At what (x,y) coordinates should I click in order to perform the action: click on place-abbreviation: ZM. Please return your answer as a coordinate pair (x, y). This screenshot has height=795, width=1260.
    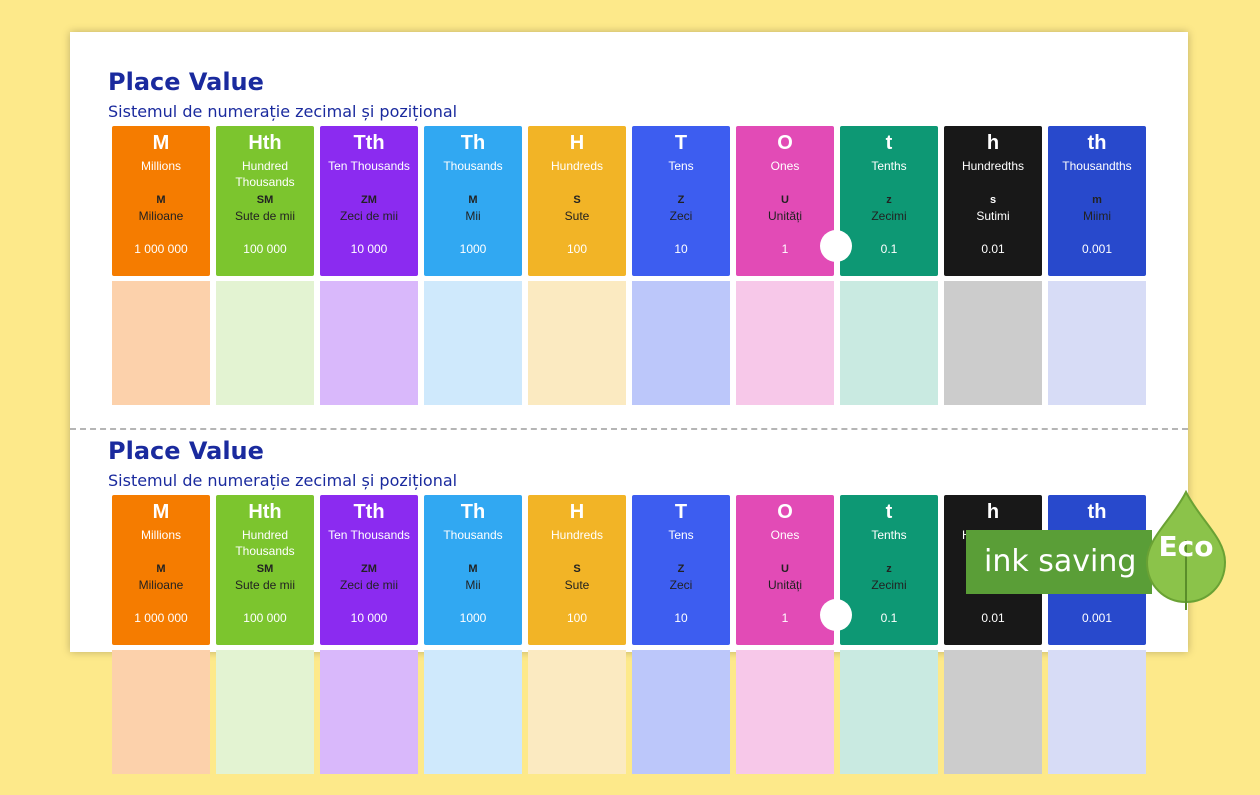
    Looking at the image, I should click on (369, 200).